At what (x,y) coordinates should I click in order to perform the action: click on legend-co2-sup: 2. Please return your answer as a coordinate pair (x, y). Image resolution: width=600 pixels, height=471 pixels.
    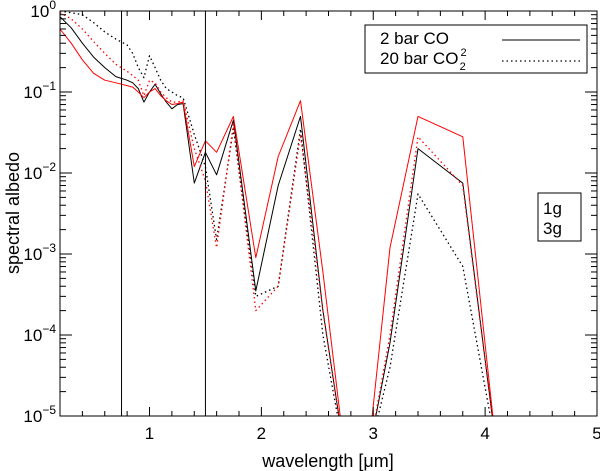
    Looking at the image, I should click on (463, 53).